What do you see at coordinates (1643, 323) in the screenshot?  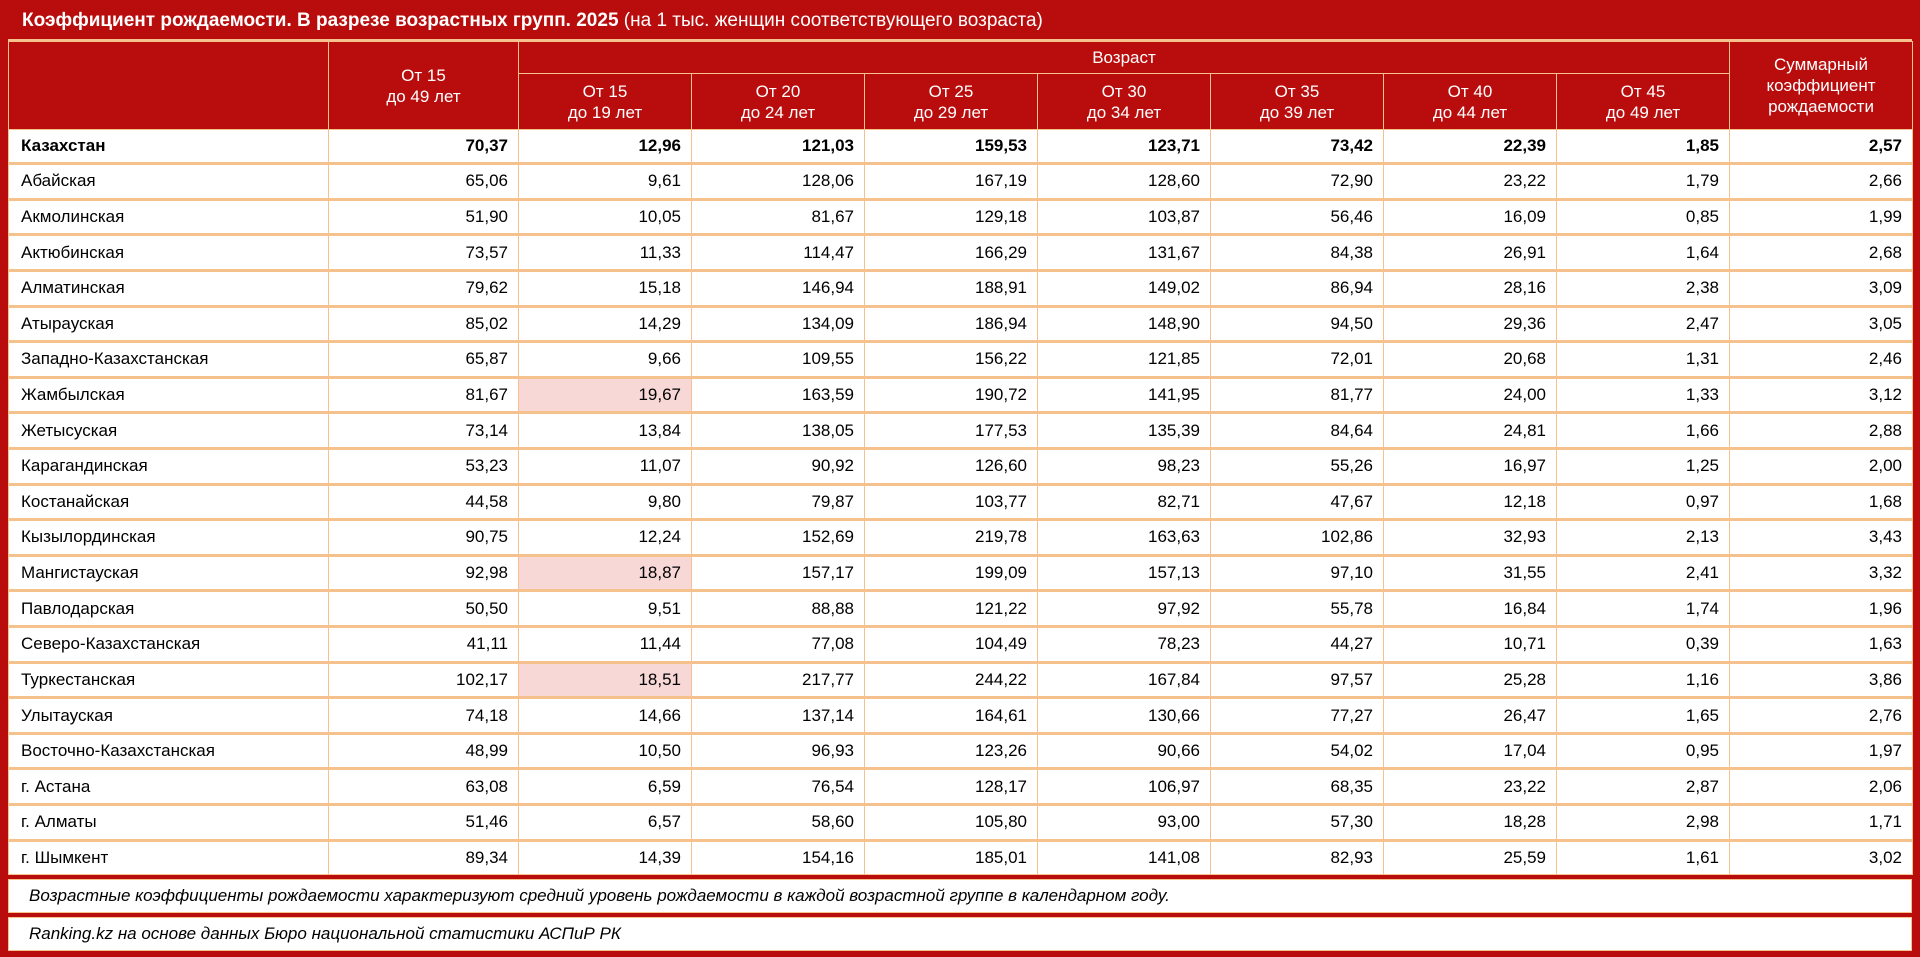 I see `value-cell: 2,47` at bounding box center [1643, 323].